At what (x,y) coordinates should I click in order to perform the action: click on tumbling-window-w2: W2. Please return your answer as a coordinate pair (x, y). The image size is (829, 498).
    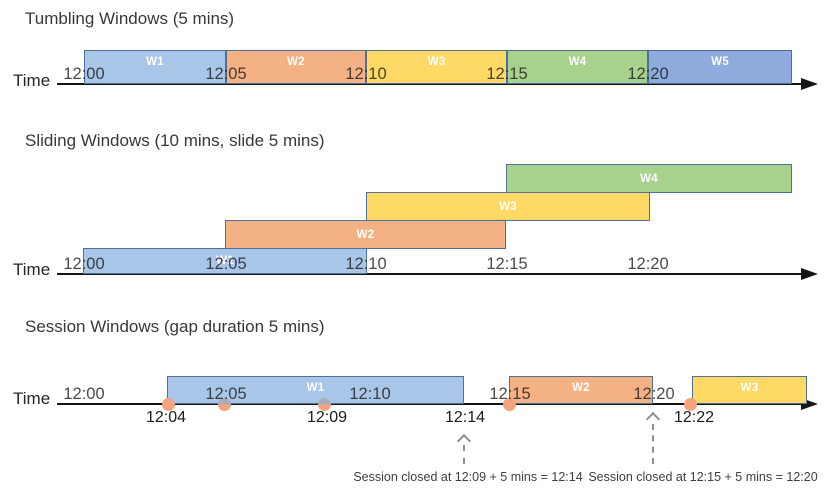
    Looking at the image, I should click on (296, 67).